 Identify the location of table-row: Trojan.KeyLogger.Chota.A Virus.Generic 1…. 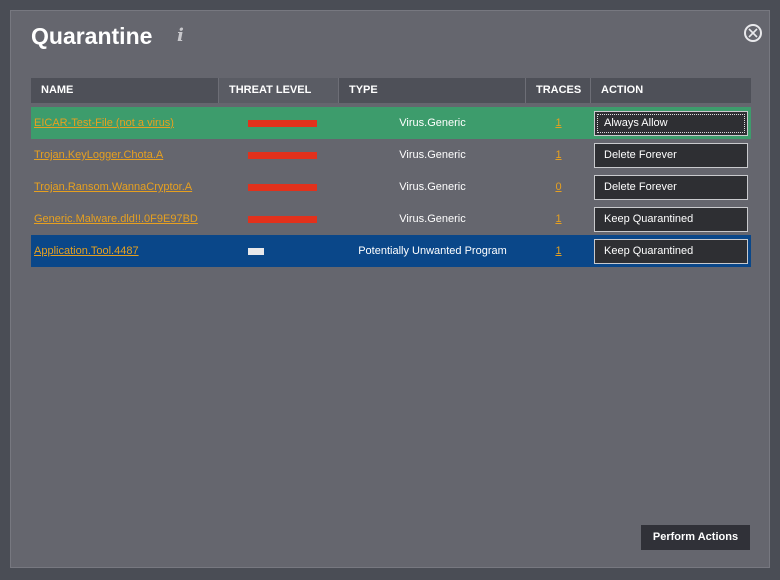
(391, 155).